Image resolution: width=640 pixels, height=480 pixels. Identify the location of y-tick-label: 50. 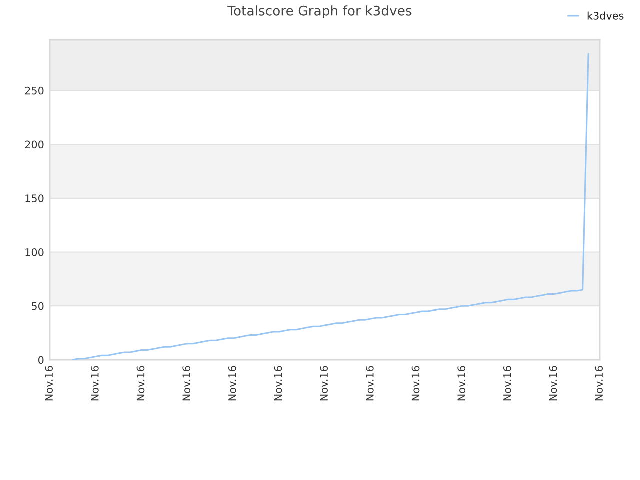
(38, 306).